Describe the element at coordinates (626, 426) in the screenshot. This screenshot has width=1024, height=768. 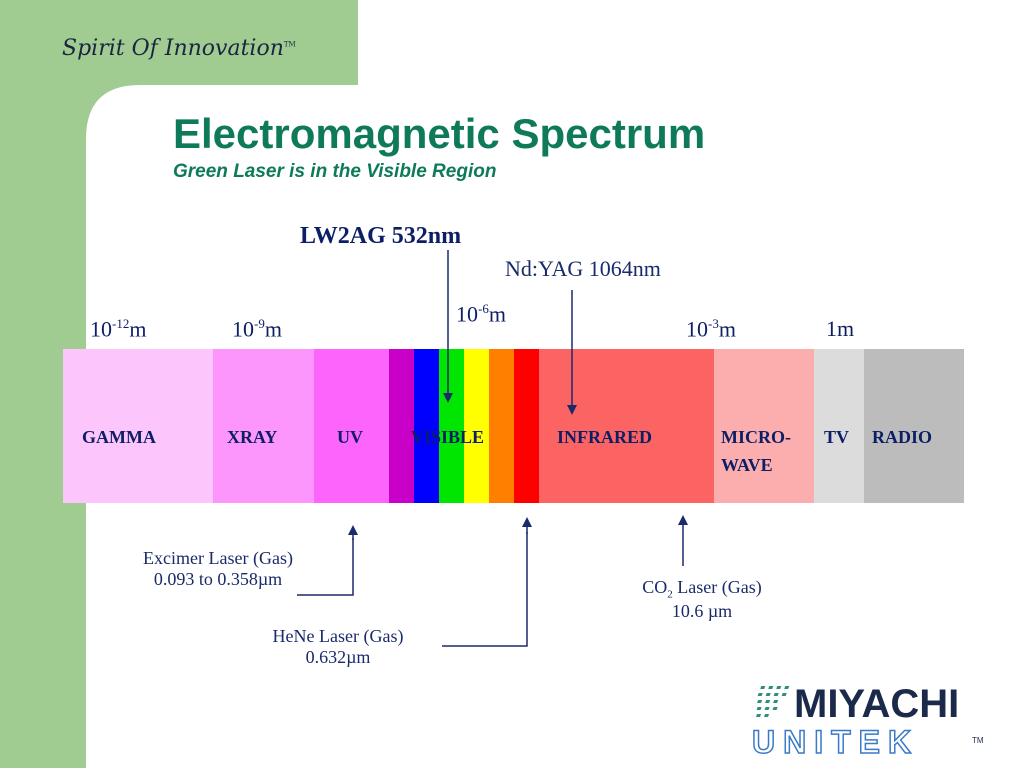
I see `band-infrared` at that location.